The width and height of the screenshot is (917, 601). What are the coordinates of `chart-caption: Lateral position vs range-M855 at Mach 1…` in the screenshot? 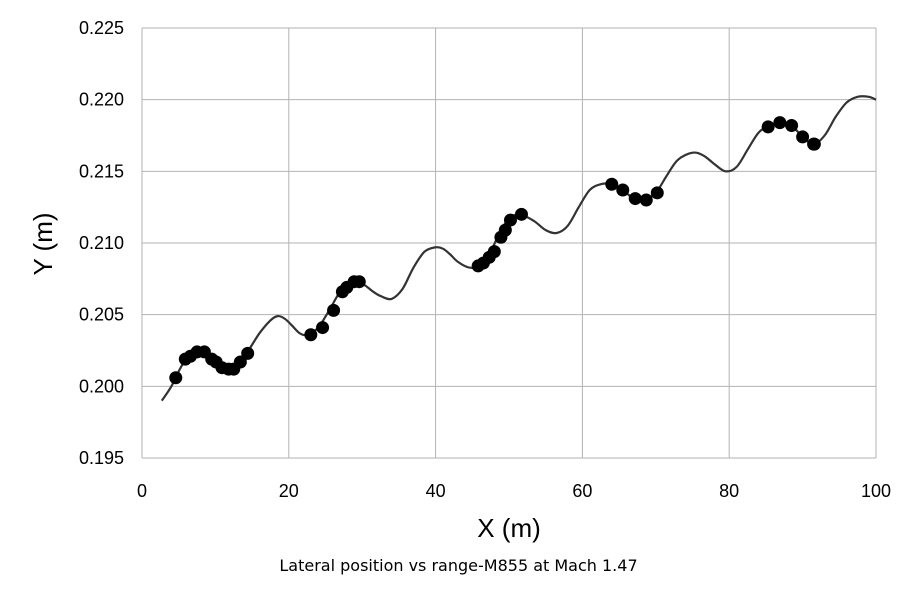 It's located at (458, 565).